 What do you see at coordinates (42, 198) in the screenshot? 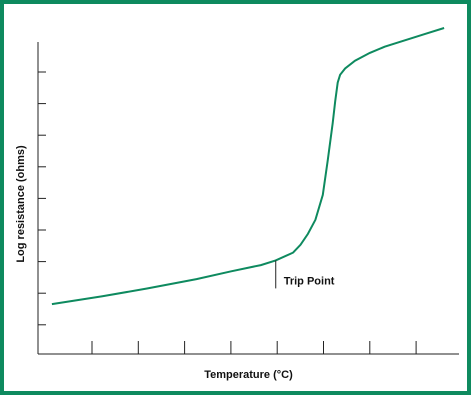
I see `y-ticks` at bounding box center [42, 198].